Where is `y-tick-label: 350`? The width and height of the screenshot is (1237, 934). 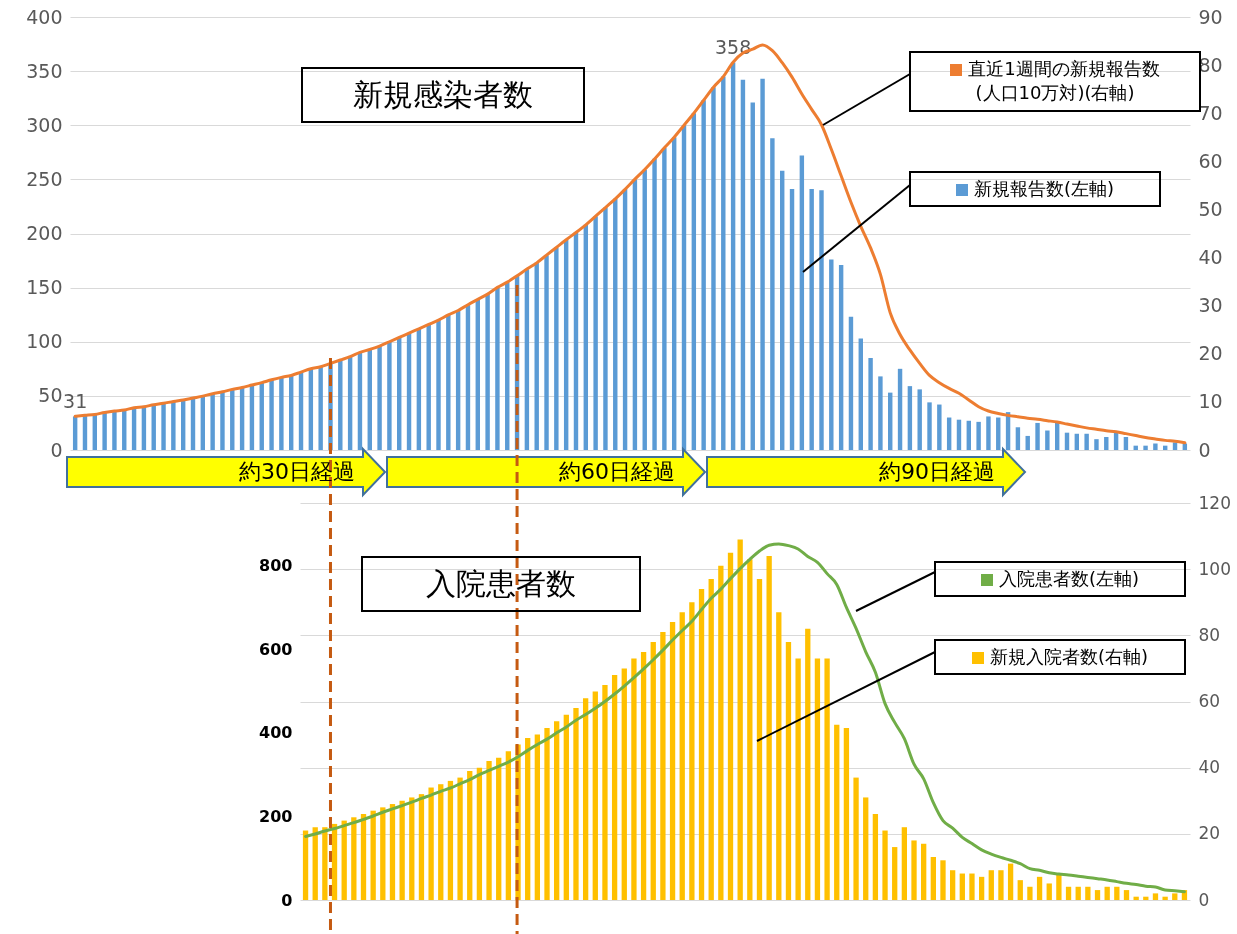 y-tick-label: 350 is located at coordinates (44, 70).